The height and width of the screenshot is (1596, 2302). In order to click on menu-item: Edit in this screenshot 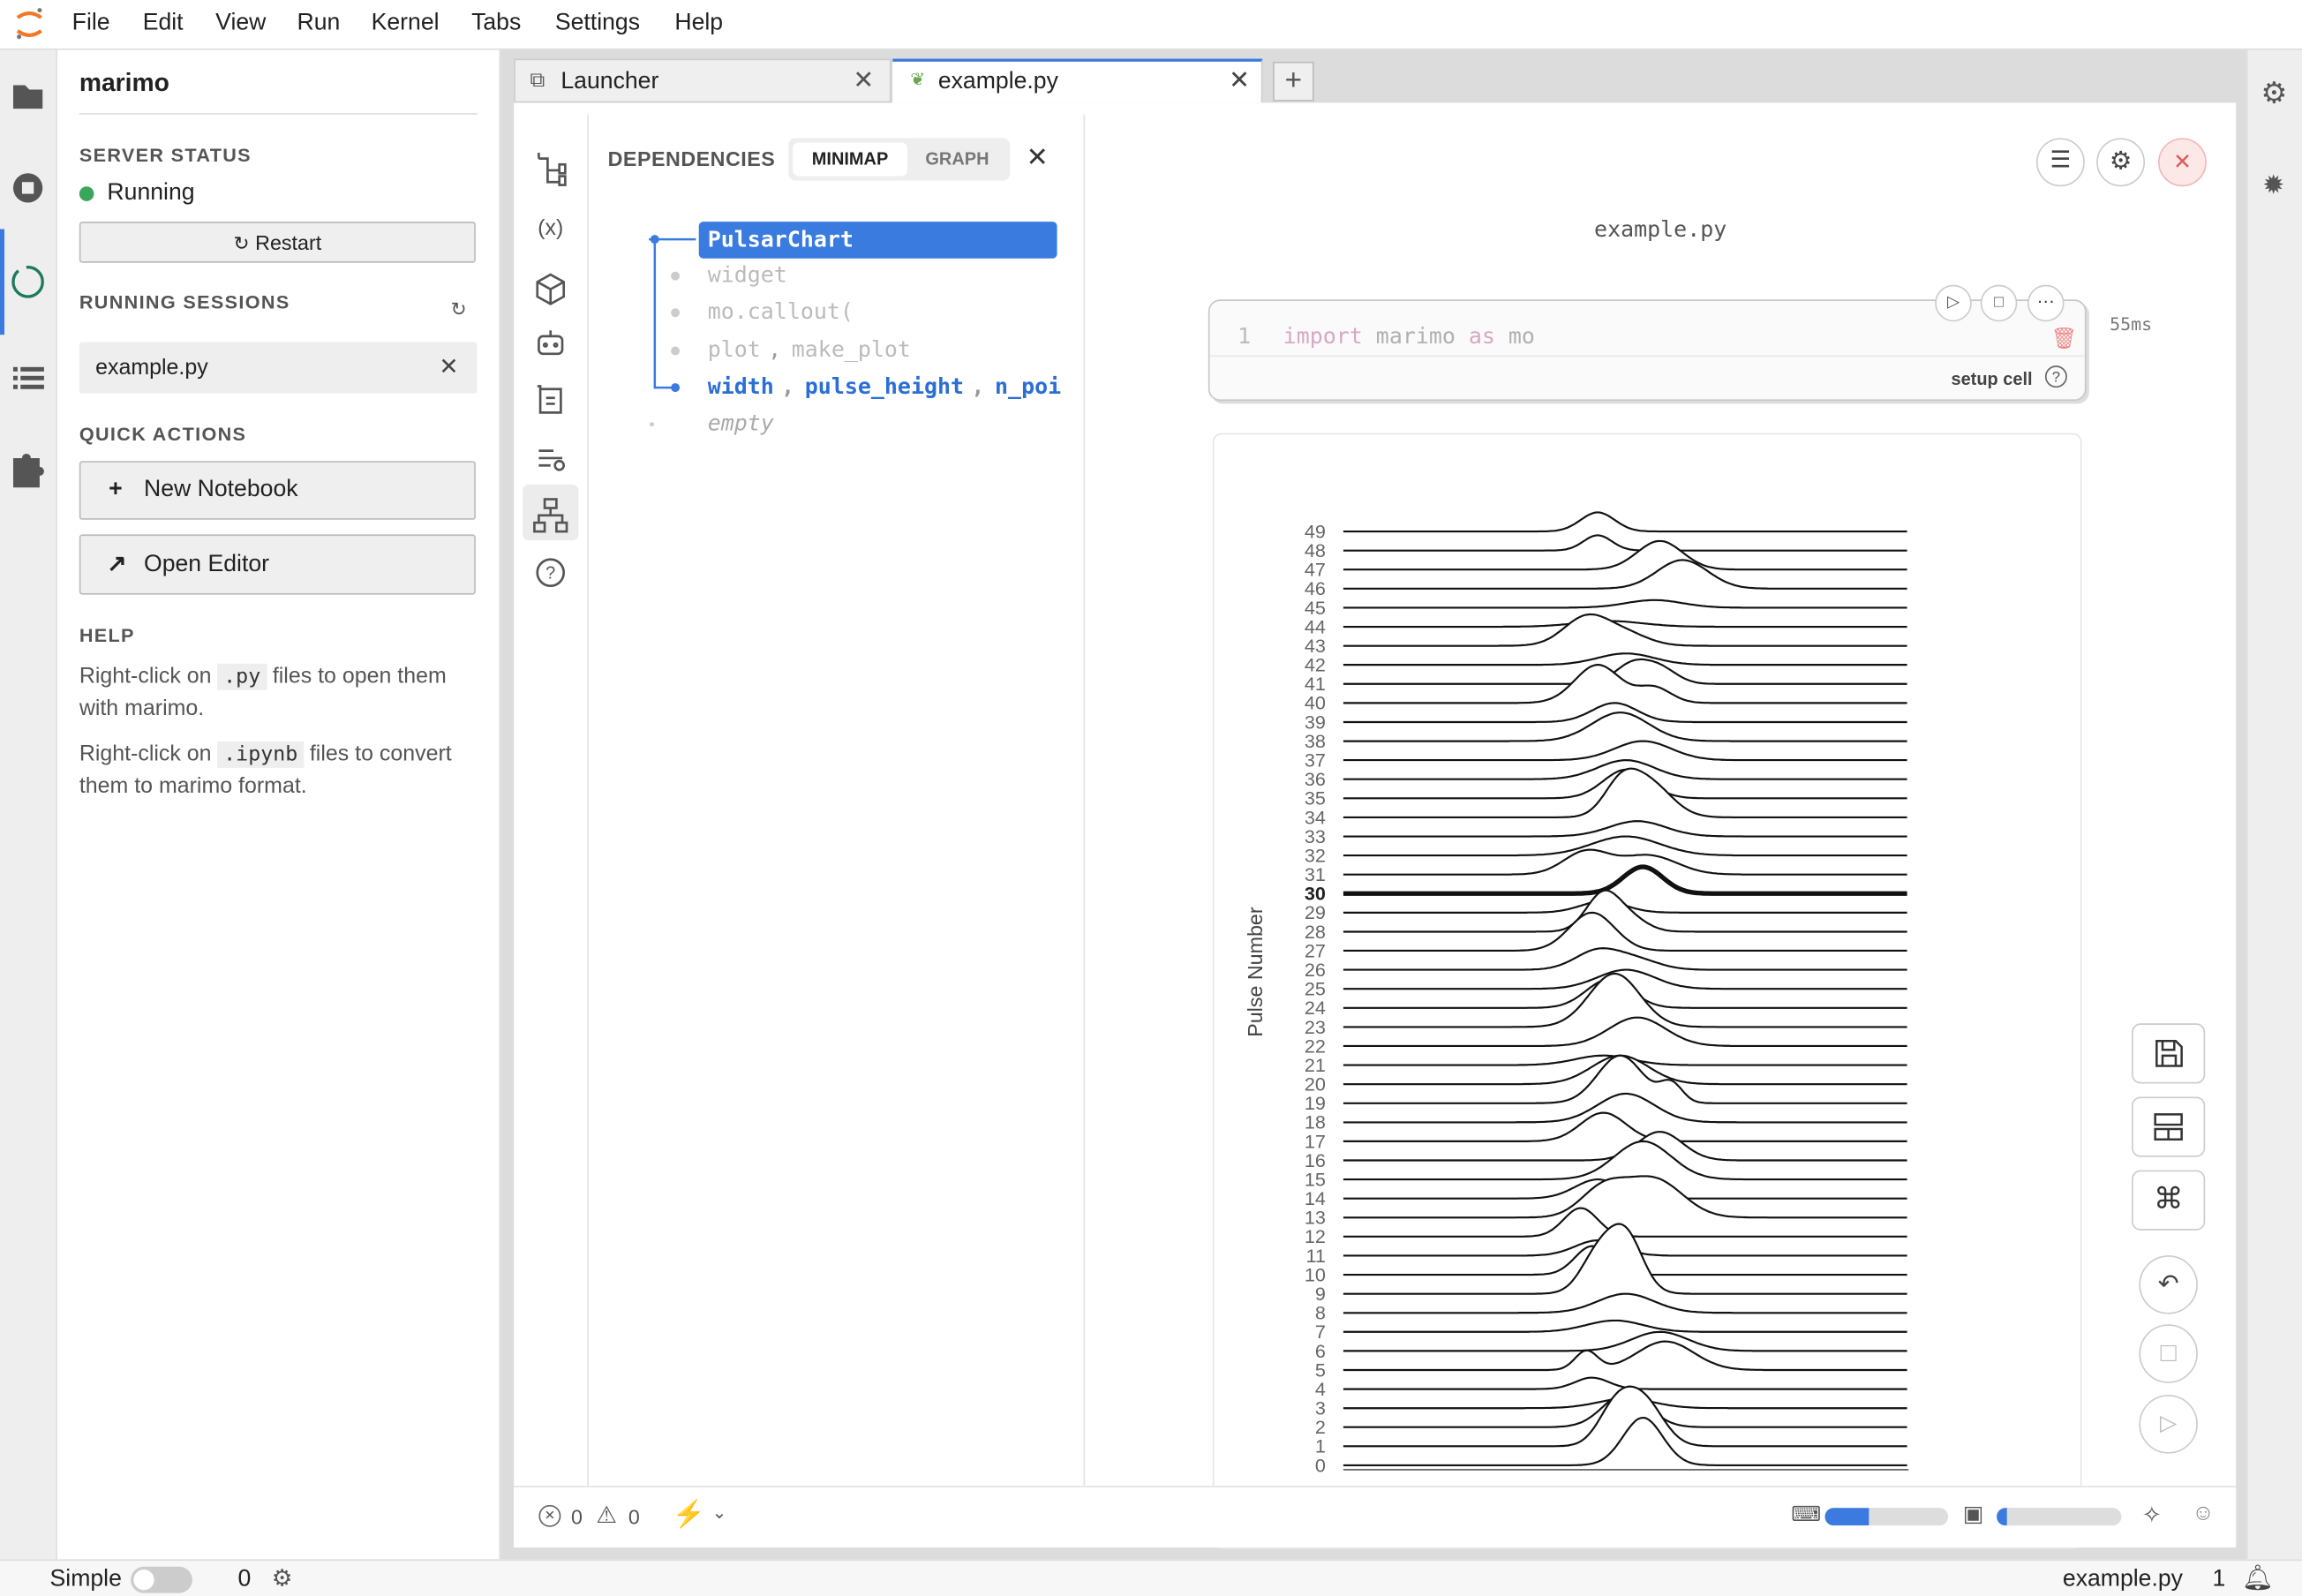, I will do `click(163, 22)`.